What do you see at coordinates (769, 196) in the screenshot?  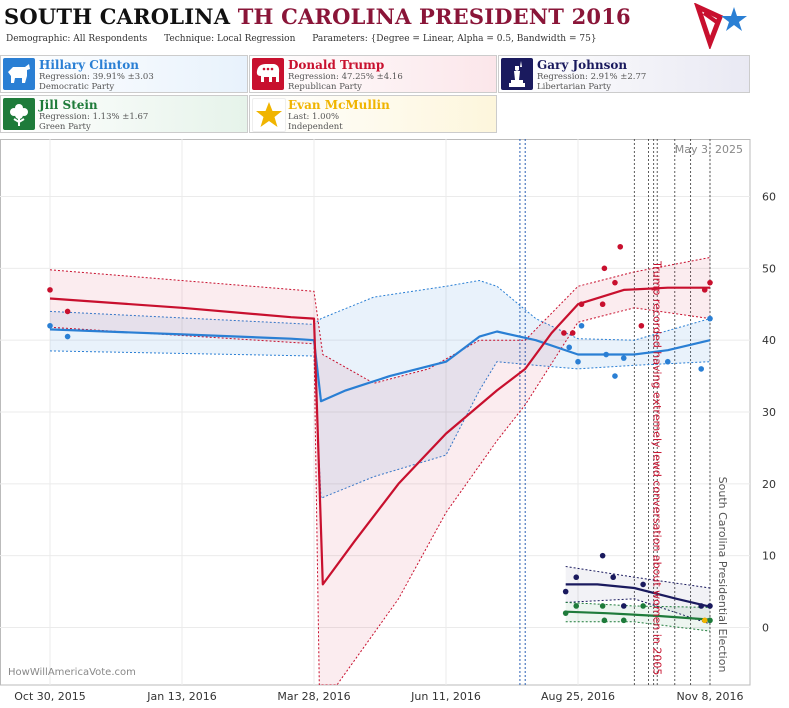 I see `y-tick-label: 60` at bounding box center [769, 196].